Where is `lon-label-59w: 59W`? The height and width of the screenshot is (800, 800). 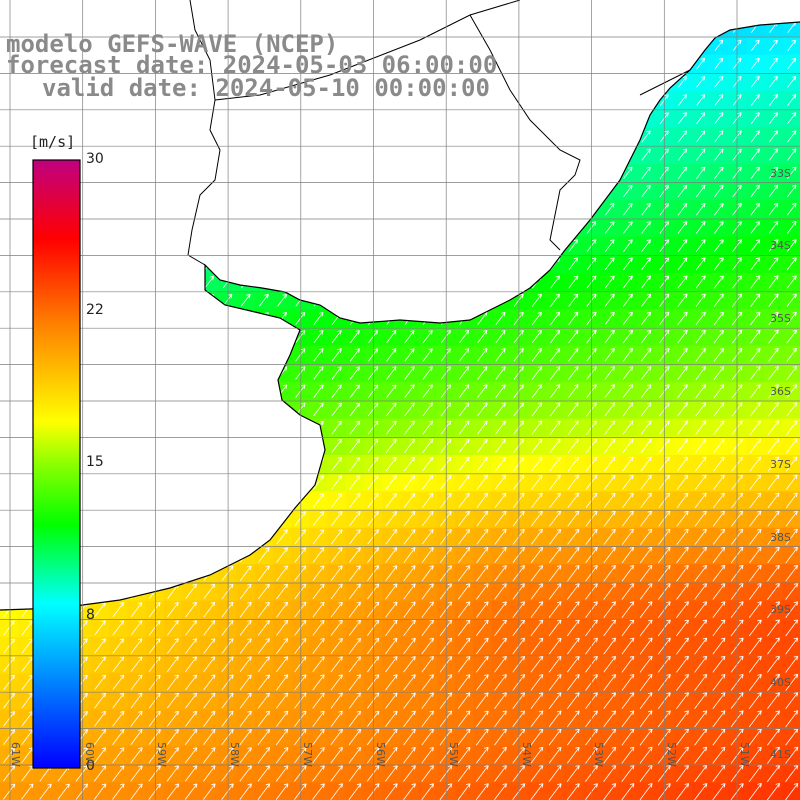
lon-label-59w: 59W is located at coordinates (161, 754).